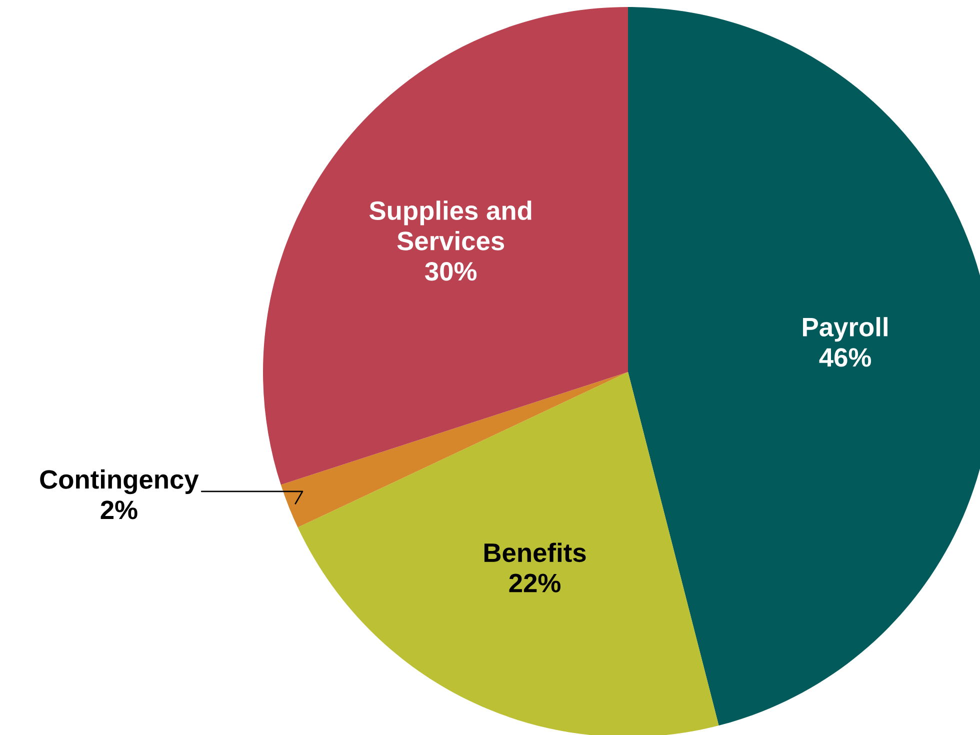 This screenshot has width=980, height=735. I want to click on slice-label: Contingency, so click(119, 481).